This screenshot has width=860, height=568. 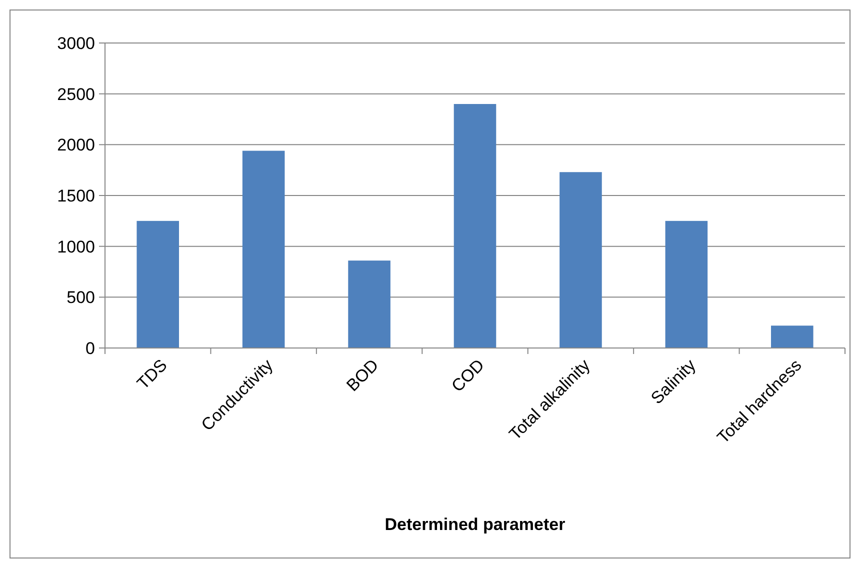 I want to click on x-axis-title: Determined parameter, so click(x=475, y=524).